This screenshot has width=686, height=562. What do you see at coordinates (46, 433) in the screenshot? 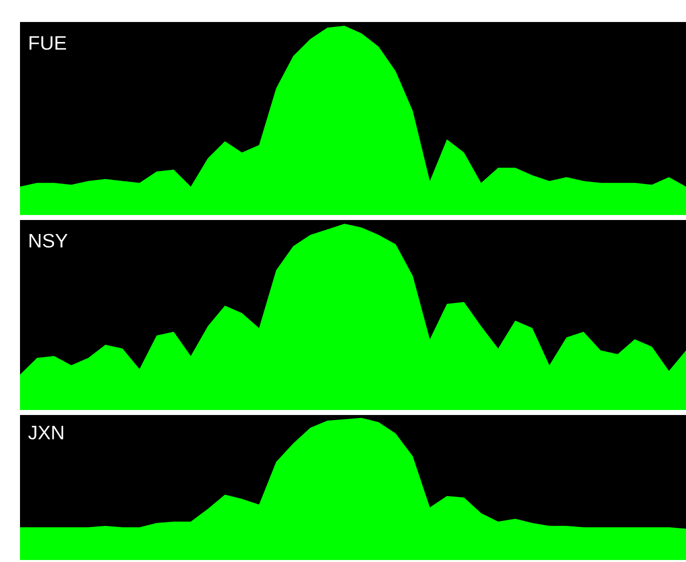
I see `chart-title: JXN` at bounding box center [46, 433].